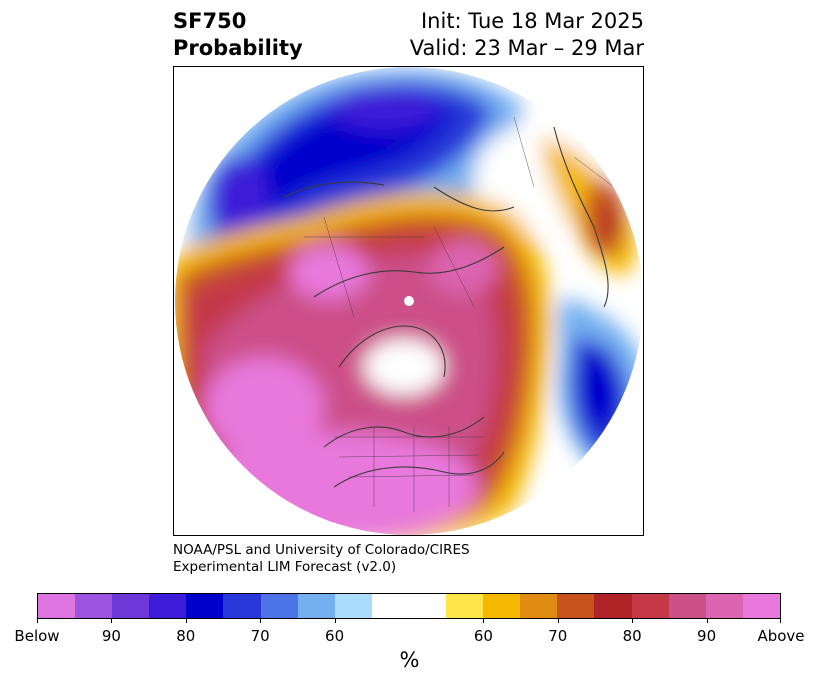 The width and height of the screenshot is (819, 686). Describe the element at coordinates (526, 48) in the screenshot. I see `valid-dates: Valid: 23 Mar – 29 Mar` at that location.